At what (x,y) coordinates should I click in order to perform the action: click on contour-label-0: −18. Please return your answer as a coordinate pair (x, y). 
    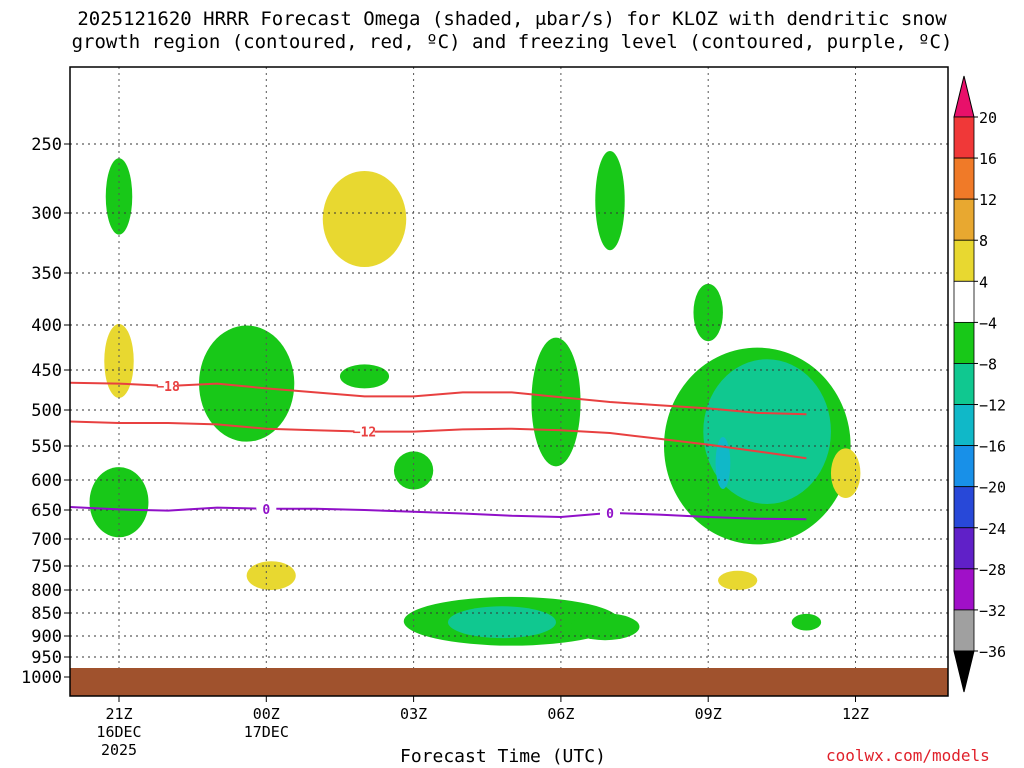
    Looking at the image, I should click on (168, 387).